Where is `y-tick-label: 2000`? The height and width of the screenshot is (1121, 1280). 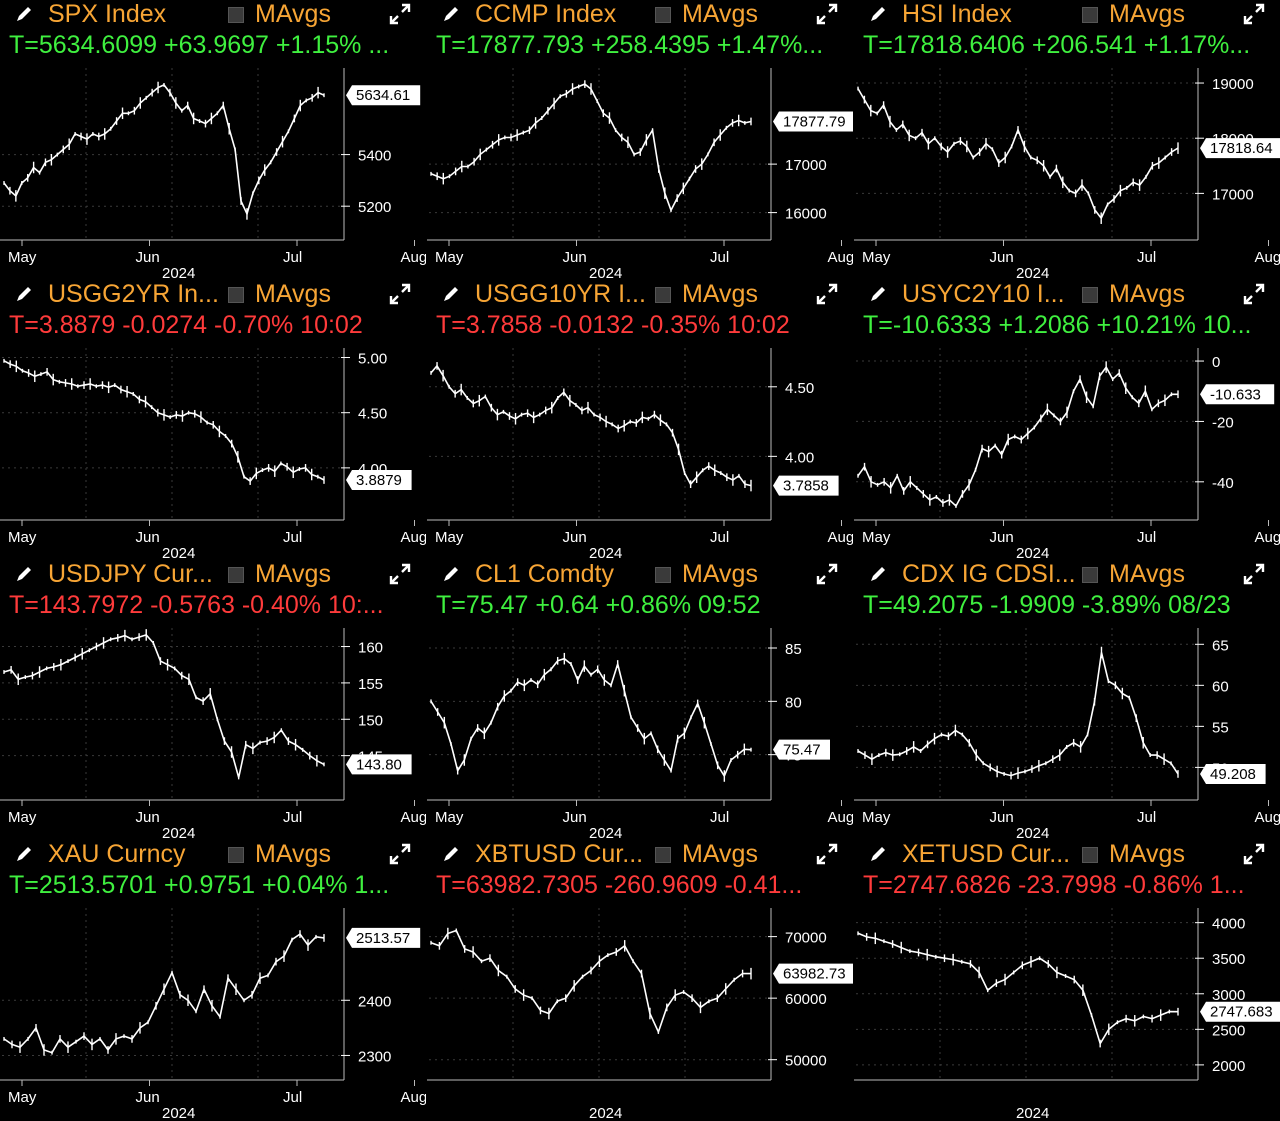
y-tick-label: 2000 is located at coordinates (1228, 1066).